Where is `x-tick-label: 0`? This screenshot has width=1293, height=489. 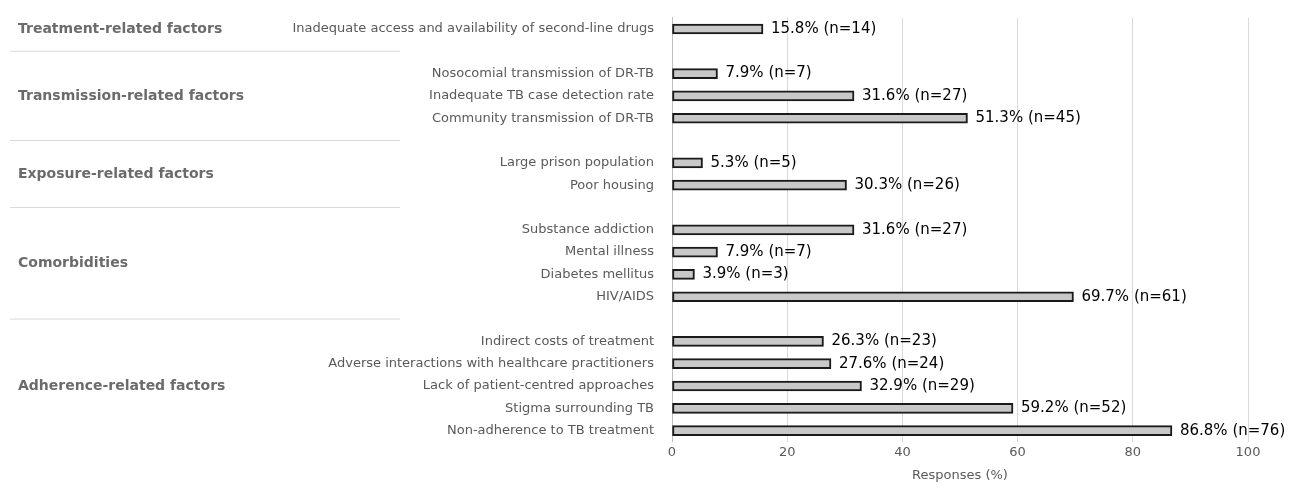 x-tick-label: 0 is located at coordinates (672, 451).